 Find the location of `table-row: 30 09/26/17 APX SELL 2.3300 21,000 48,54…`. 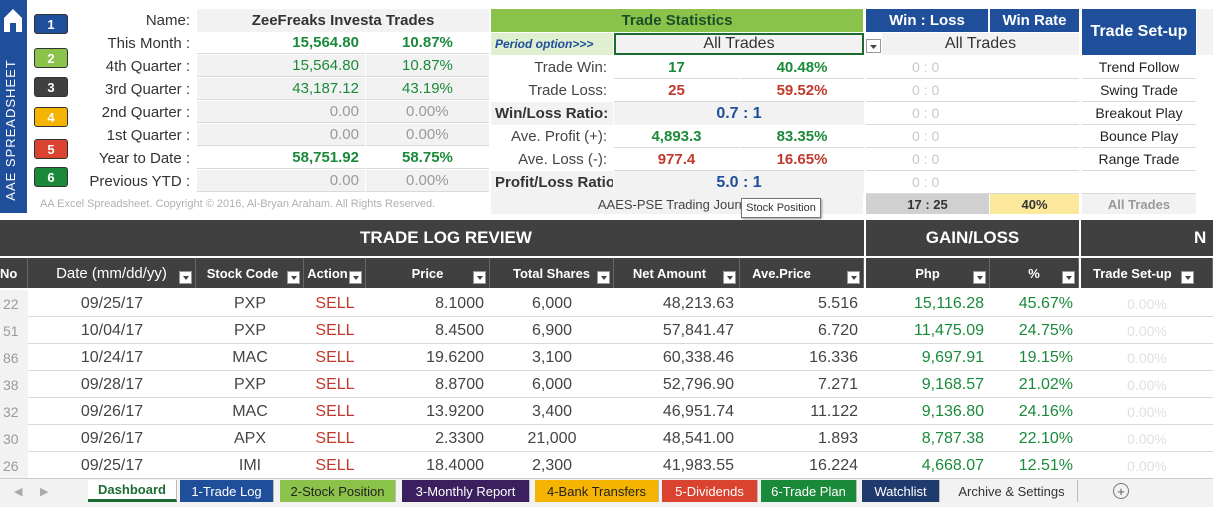

table-row: 30 09/26/17 APX SELL 2.3300 21,000 48,54… is located at coordinates (606, 438).